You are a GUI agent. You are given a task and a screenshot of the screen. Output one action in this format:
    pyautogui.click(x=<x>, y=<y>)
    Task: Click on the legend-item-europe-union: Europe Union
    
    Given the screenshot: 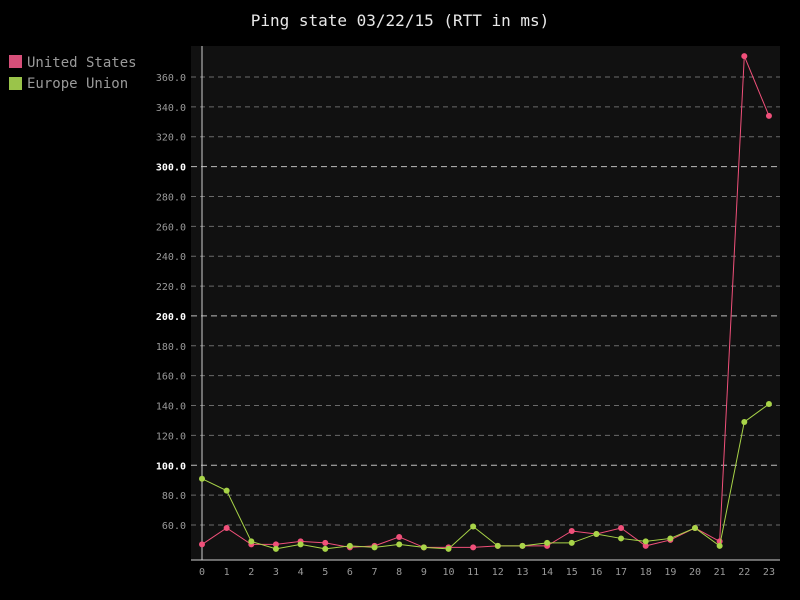 What is the action you would take?
    pyautogui.click(x=68, y=84)
    